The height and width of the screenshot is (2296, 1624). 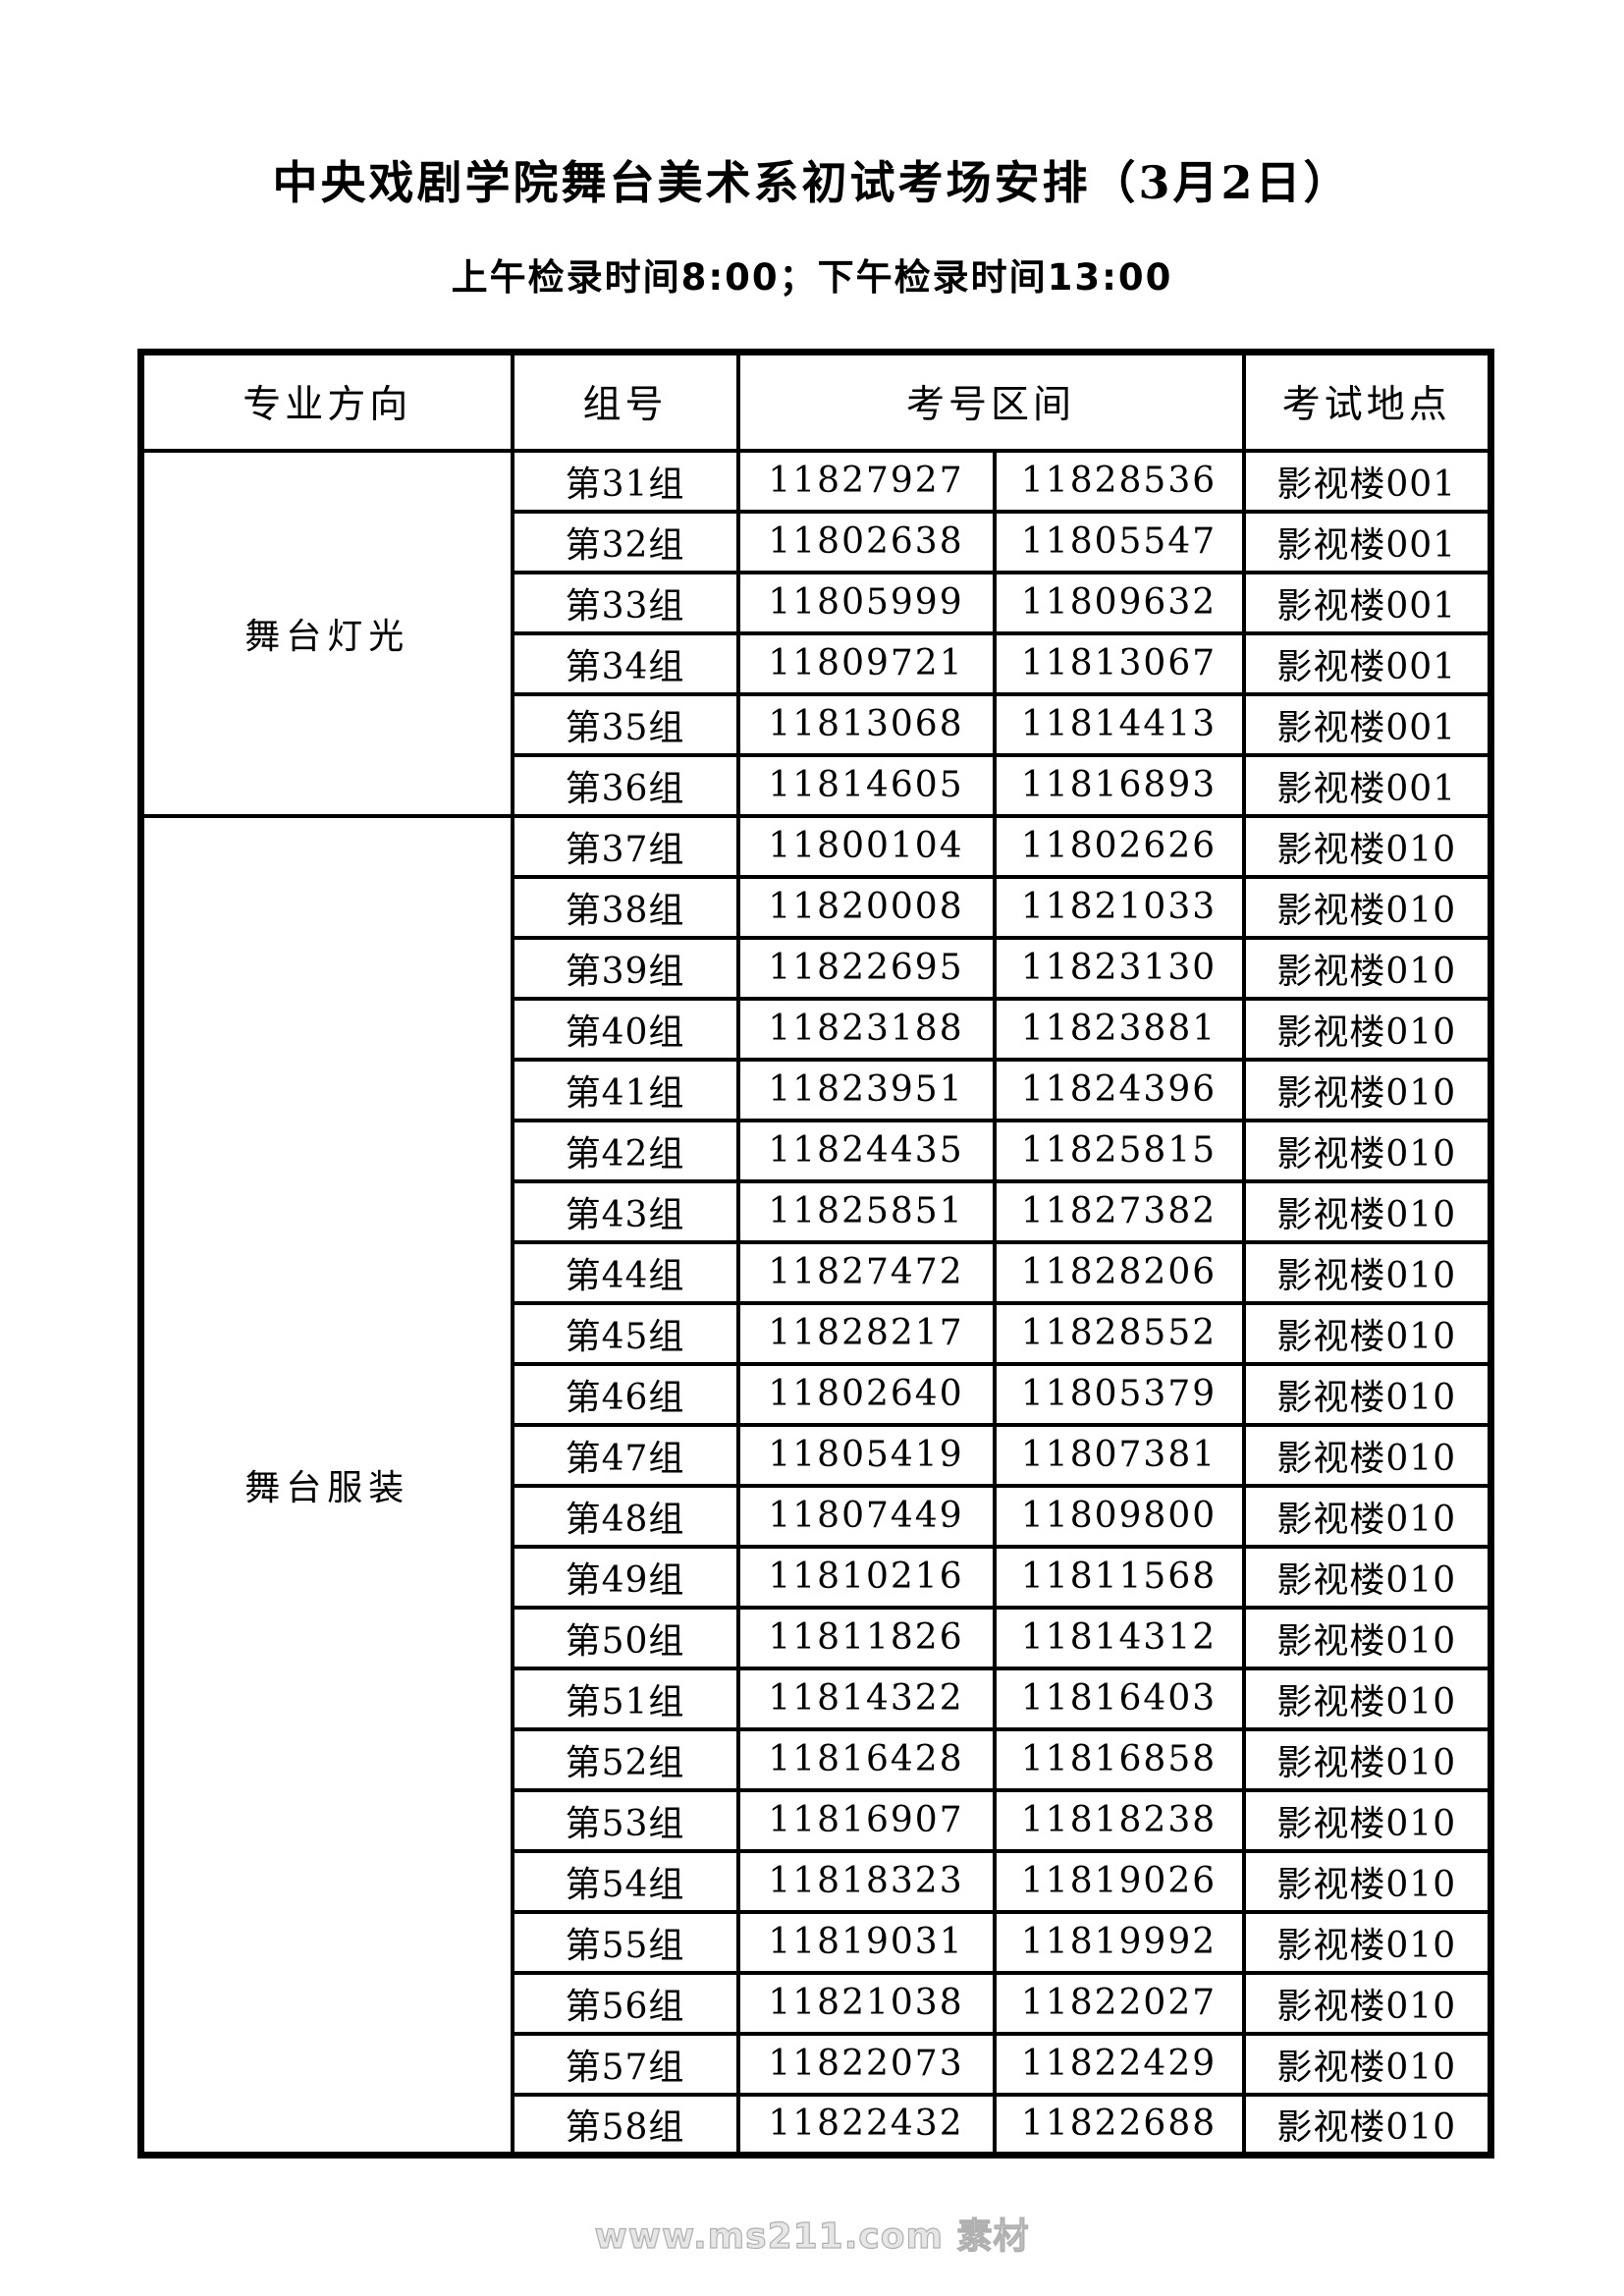 What do you see at coordinates (990, 401) in the screenshot?
I see `header-exam-number-range: 考号区间` at bounding box center [990, 401].